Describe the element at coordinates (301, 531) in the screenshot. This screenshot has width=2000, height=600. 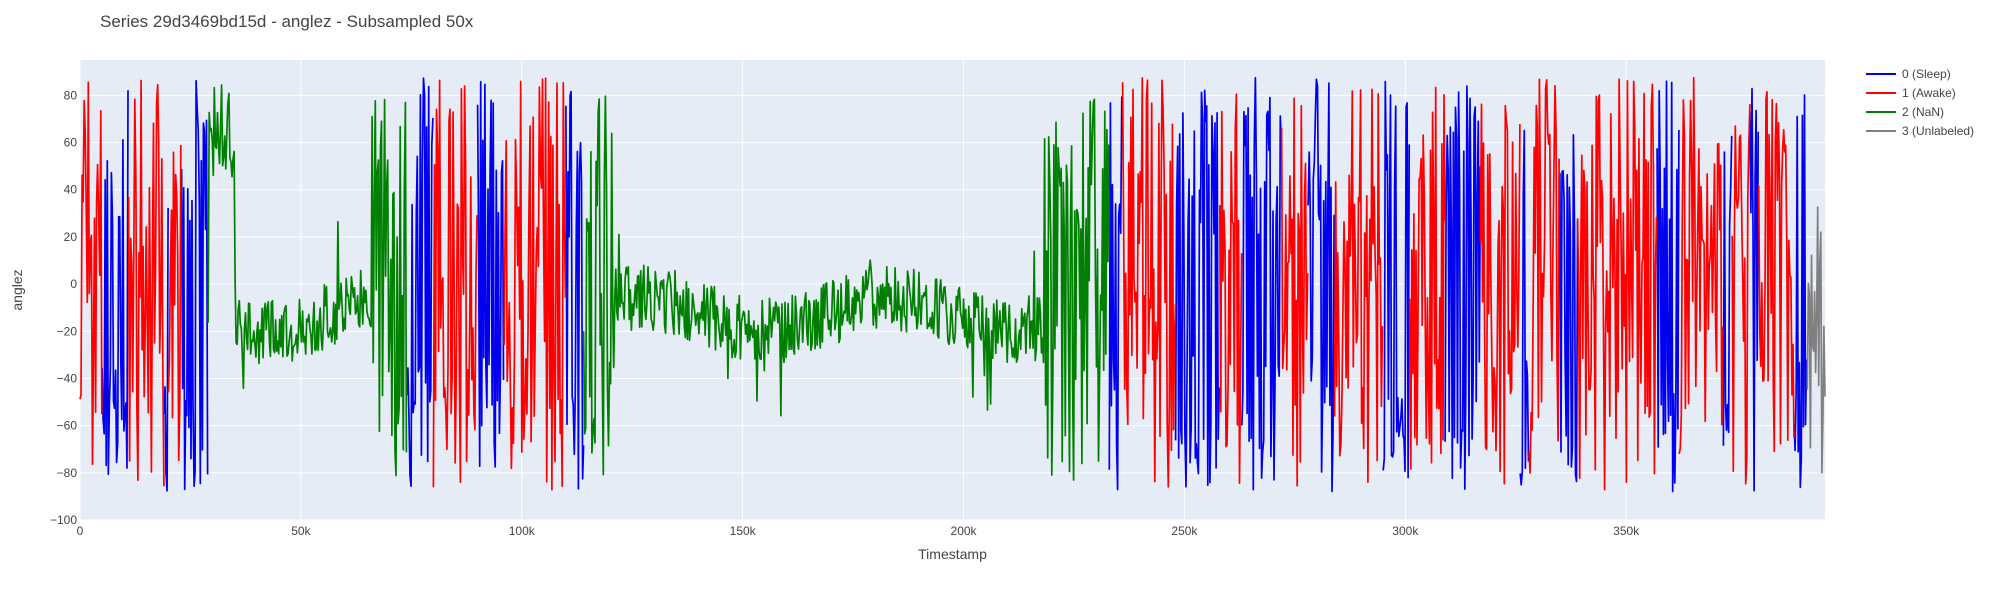
I see `x-tick-label: 50k` at that location.